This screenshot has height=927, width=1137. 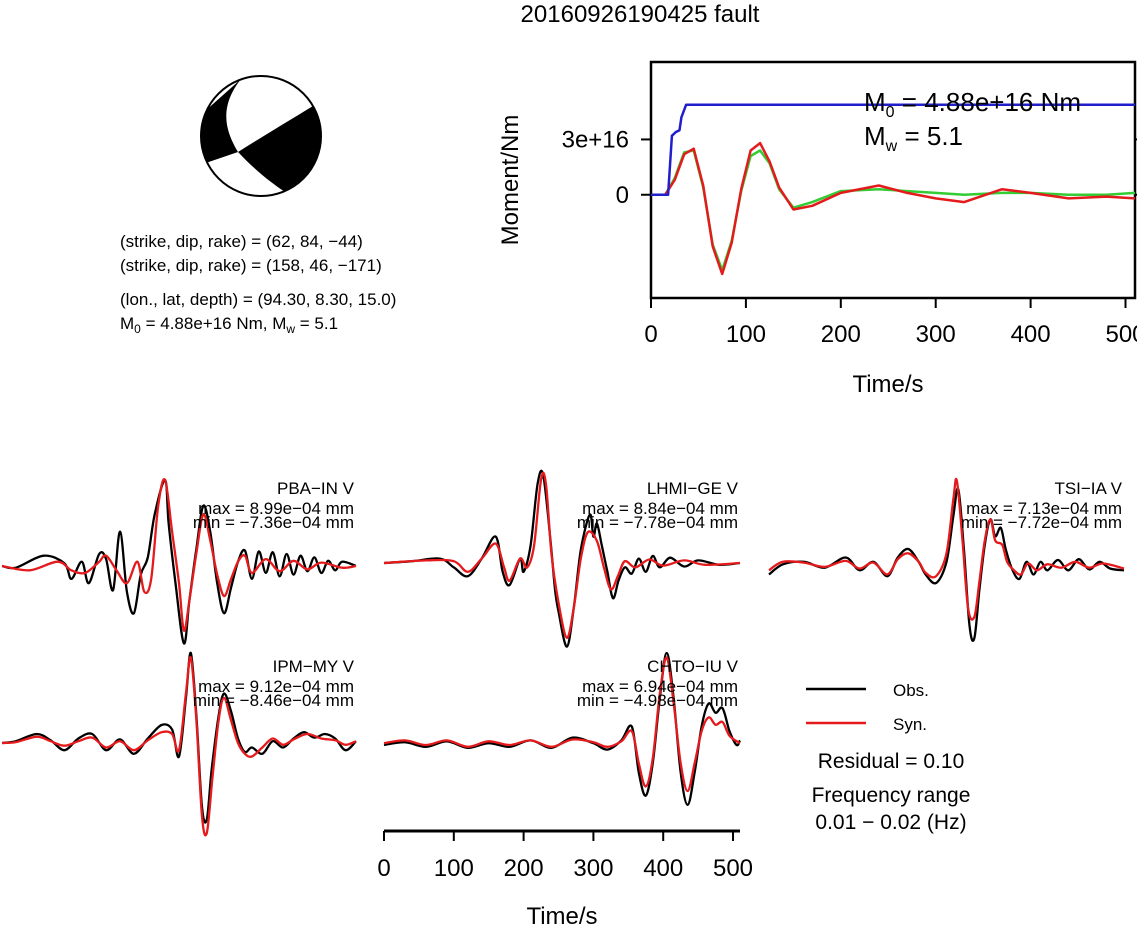 What do you see at coordinates (660, 686) in the screenshot?
I see `station-max: max = 6.94e−04 mm` at bounding box center [660, 686].